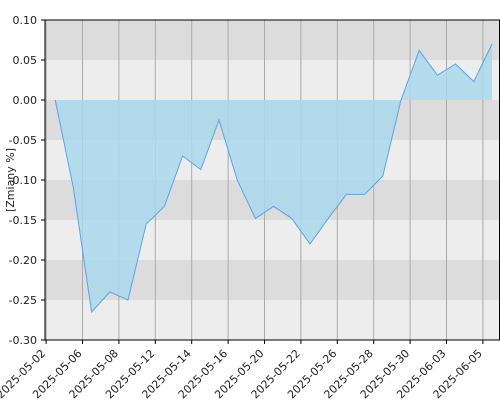 This screenshot has width=500, height=400. Describe the element at coordinates (25, 20) in the screenshot. I see `y-tick-label: 0.10` at that location.